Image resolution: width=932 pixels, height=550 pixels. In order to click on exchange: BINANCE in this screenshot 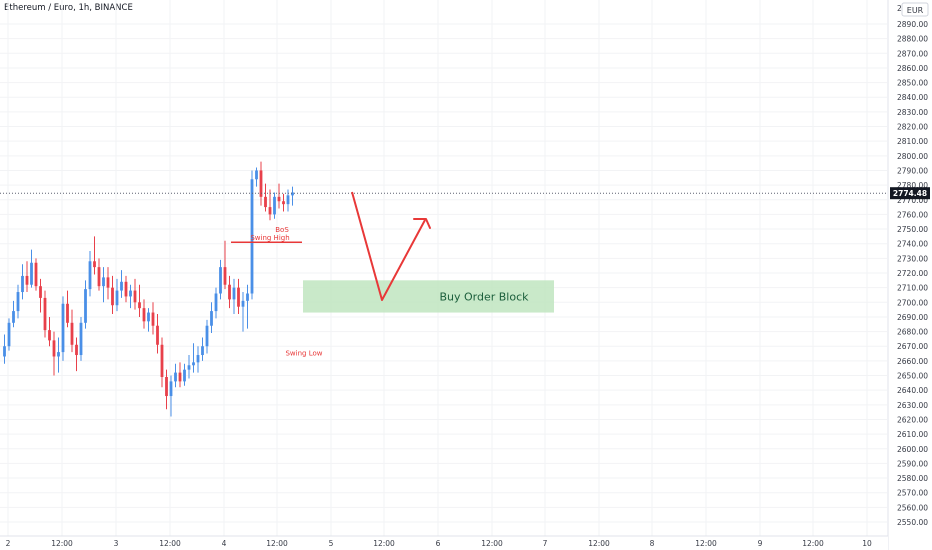, I will do `click(113, 8)`.